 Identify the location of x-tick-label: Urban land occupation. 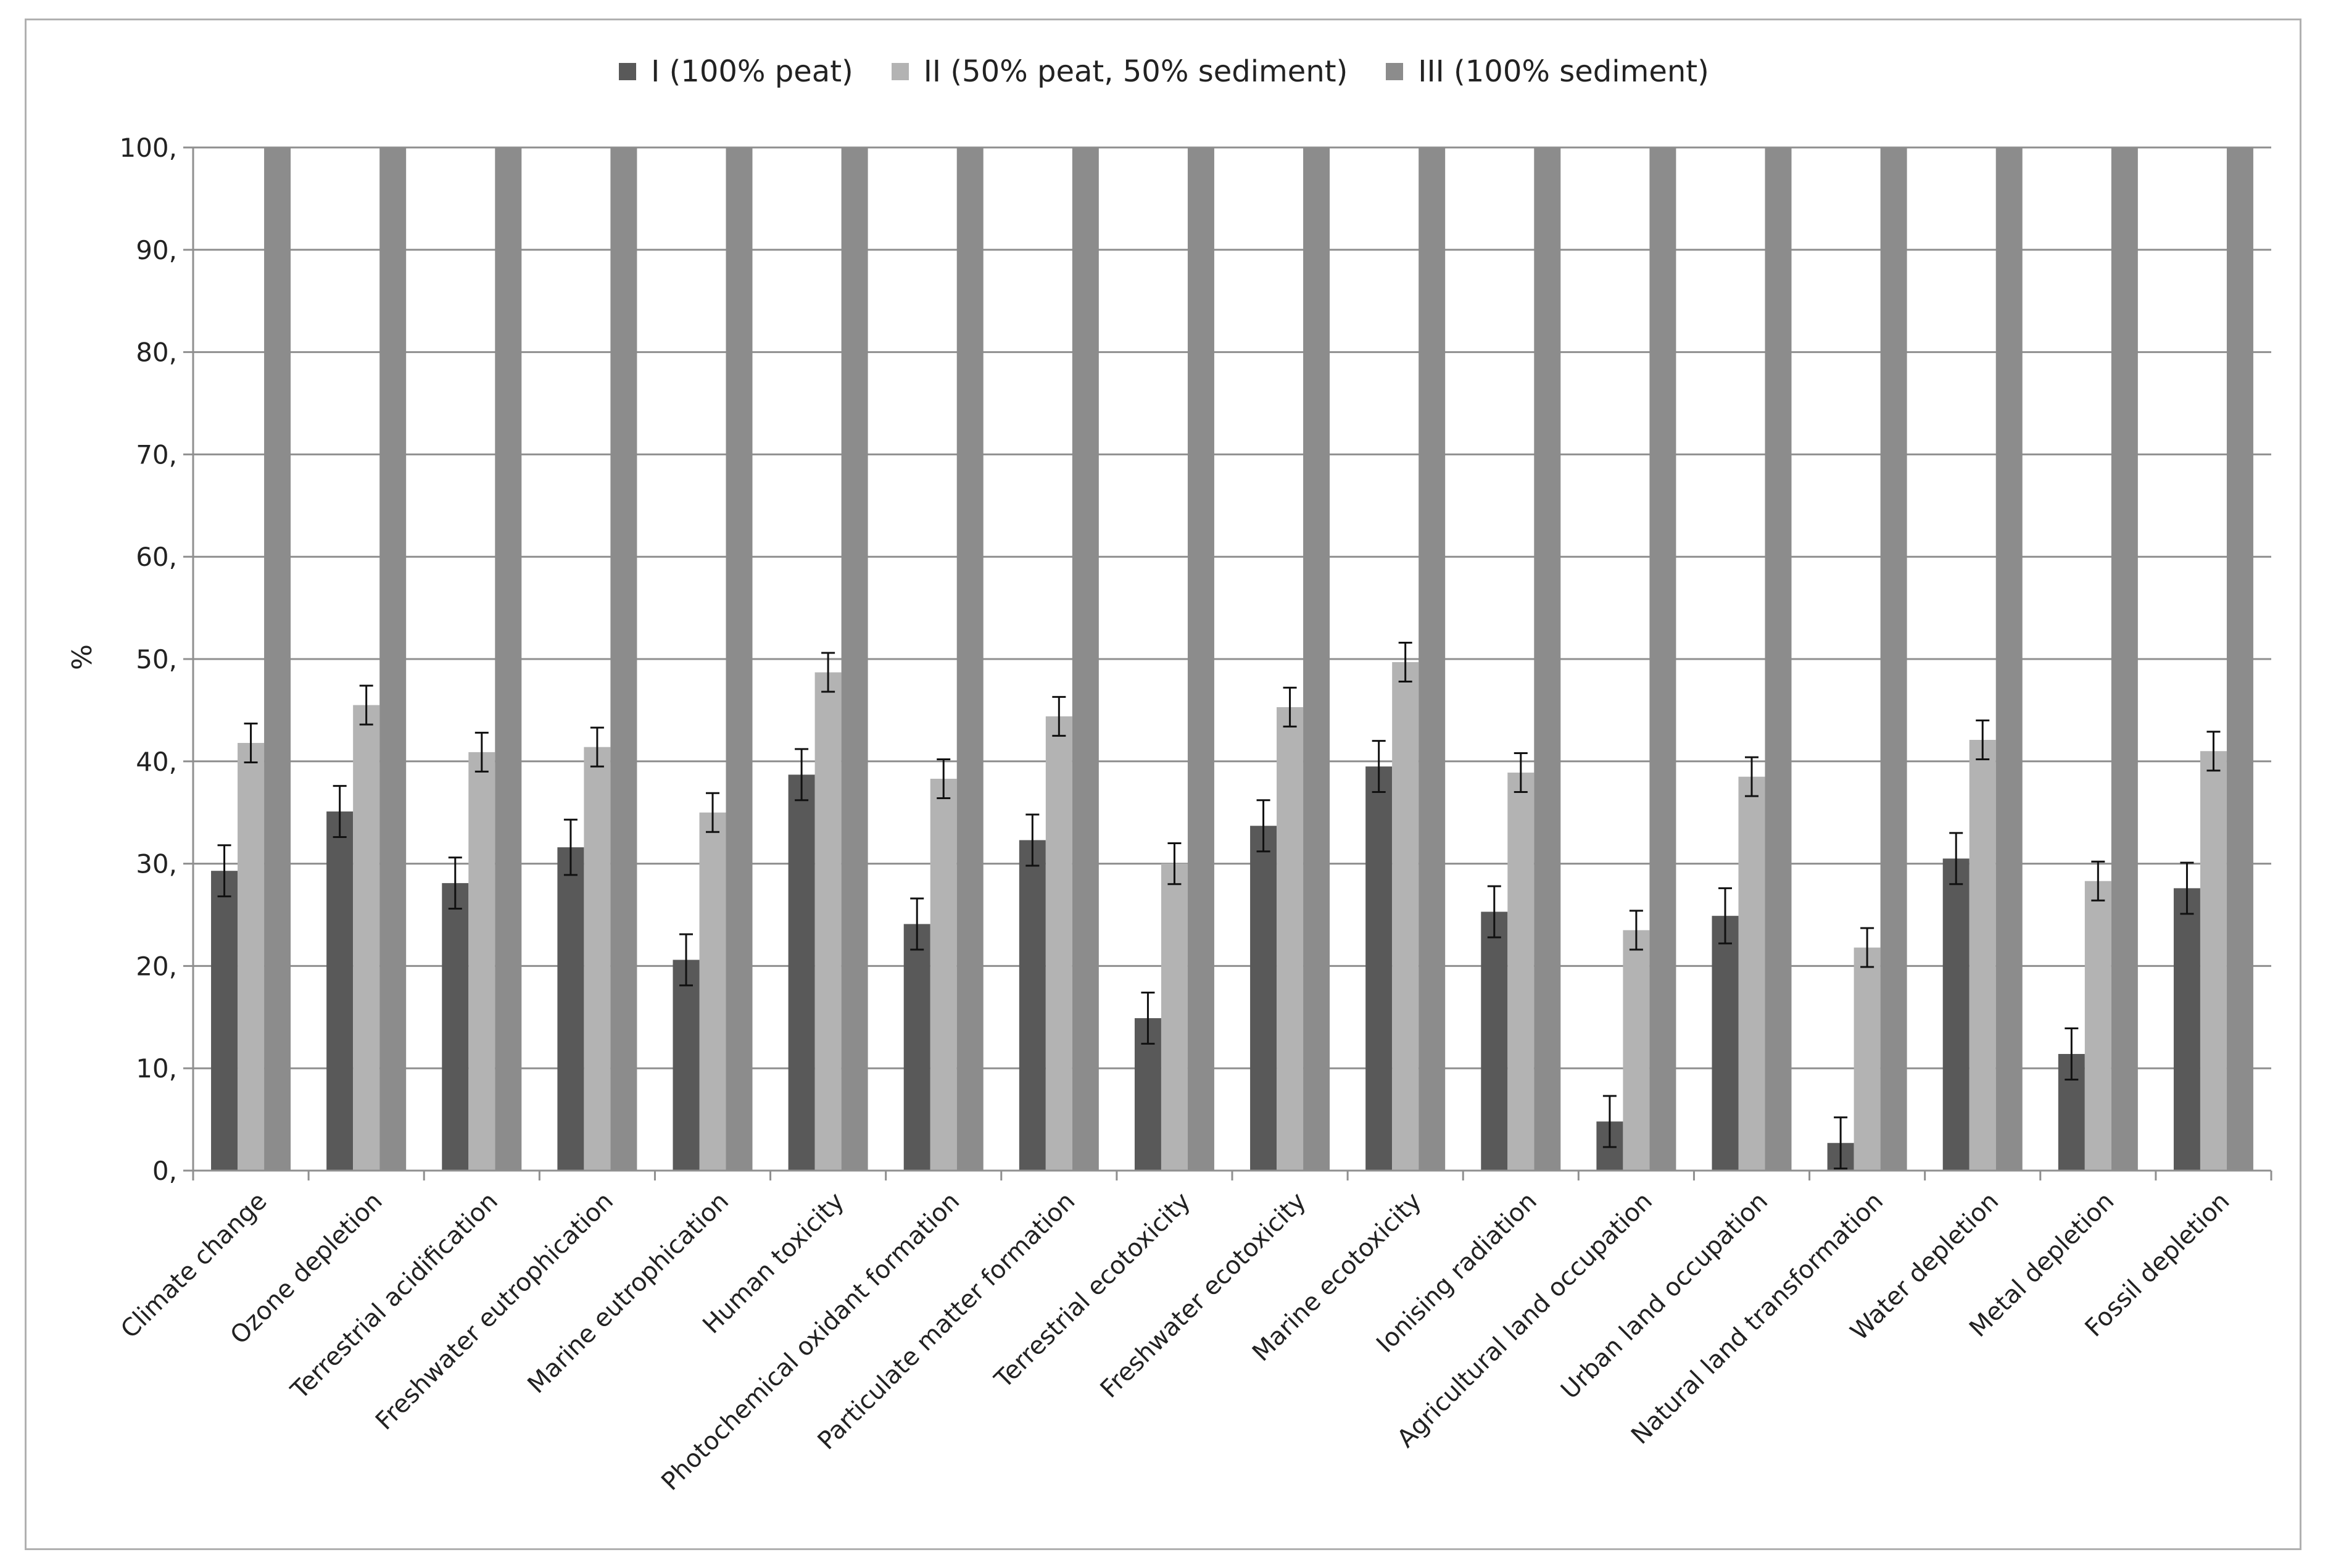
(1664, 1296).